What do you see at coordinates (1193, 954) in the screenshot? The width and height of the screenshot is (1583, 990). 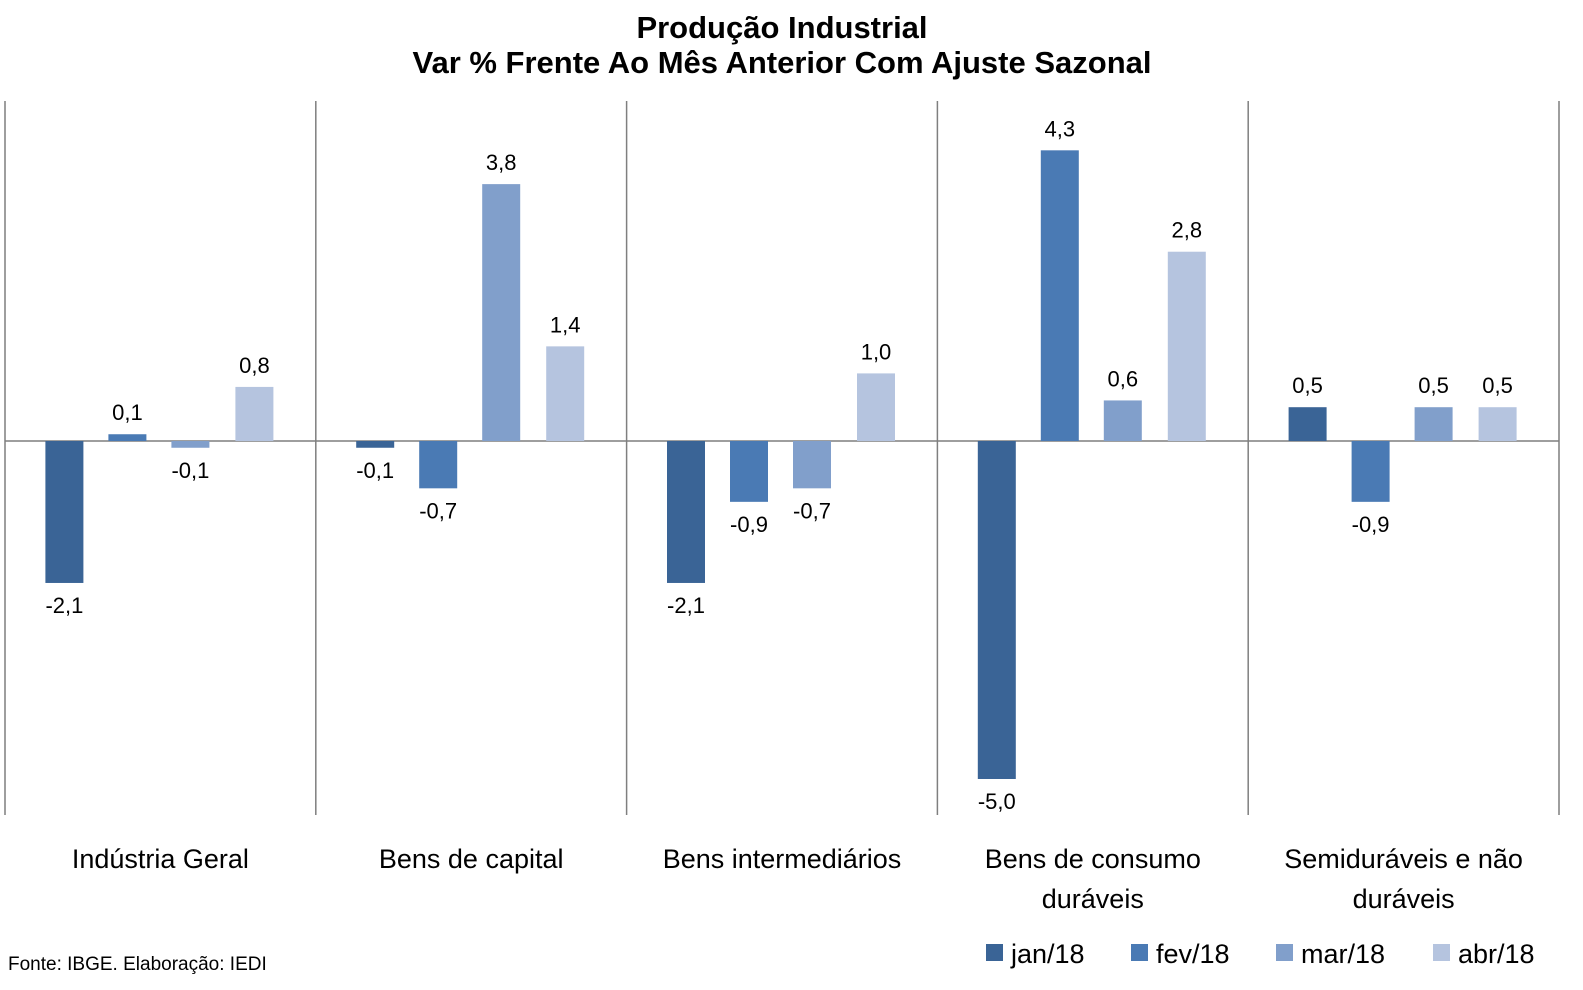 I see `legend-label: fev/18` at bounding box center [1193, 954].